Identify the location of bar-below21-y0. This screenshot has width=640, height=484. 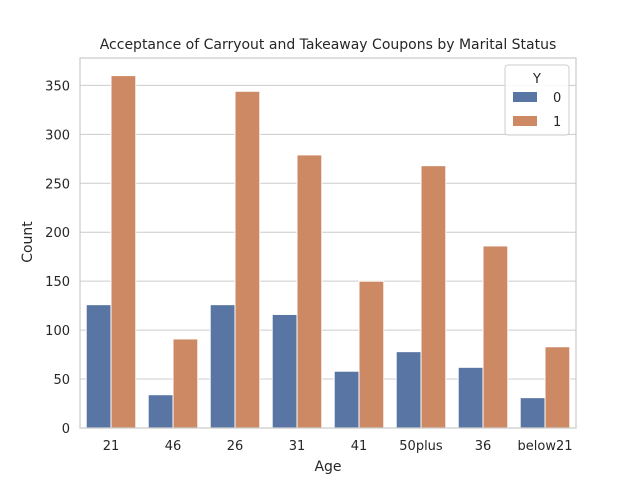
(532, 413).